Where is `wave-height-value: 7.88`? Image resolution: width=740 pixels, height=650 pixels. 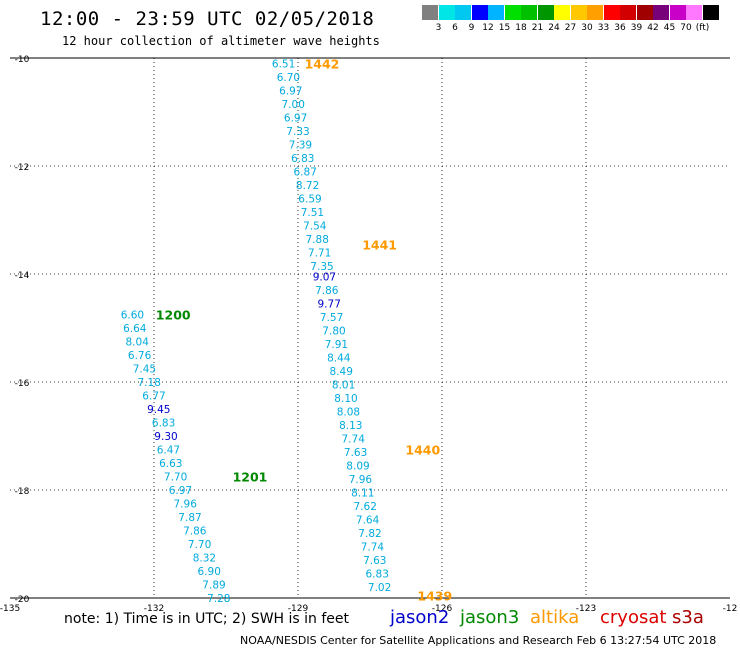 wave-height-value: 7.88 is located at coordinates (317, 240).